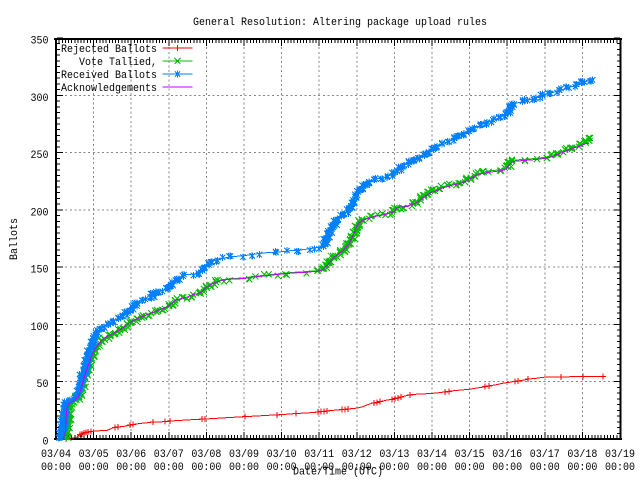  I want to click on svg-text: Acknowledgements, so click(109, 89).